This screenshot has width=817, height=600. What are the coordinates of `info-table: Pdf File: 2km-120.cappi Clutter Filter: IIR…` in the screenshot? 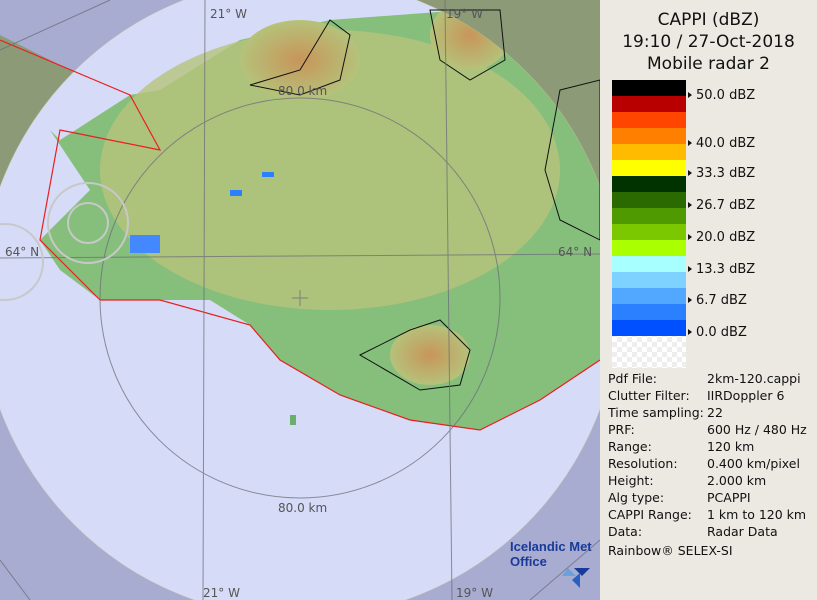 It's located at (707, 464).